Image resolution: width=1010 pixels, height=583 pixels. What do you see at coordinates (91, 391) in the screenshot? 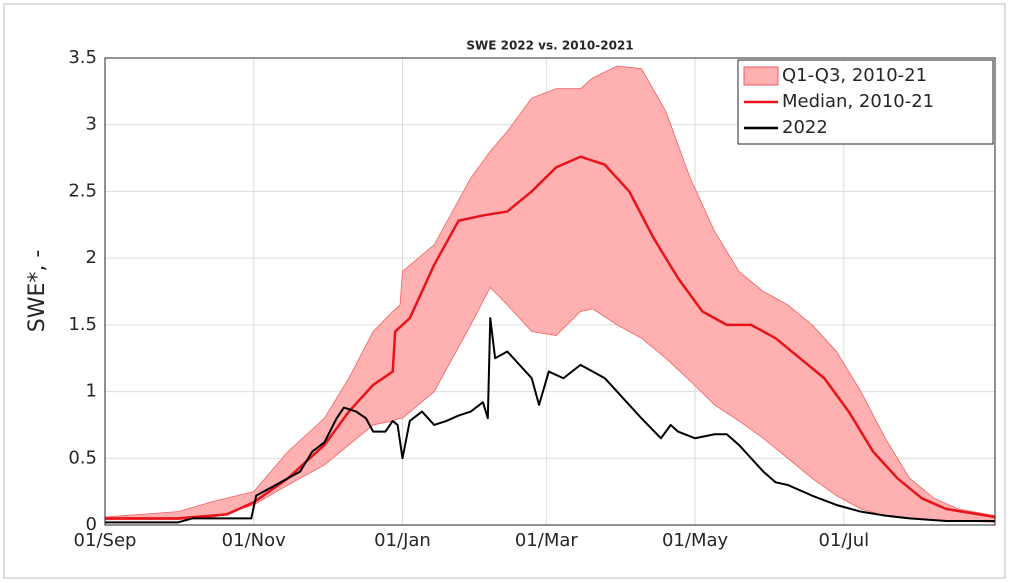
I see `y-tick-label: 1` at bounding box center [91, 391].